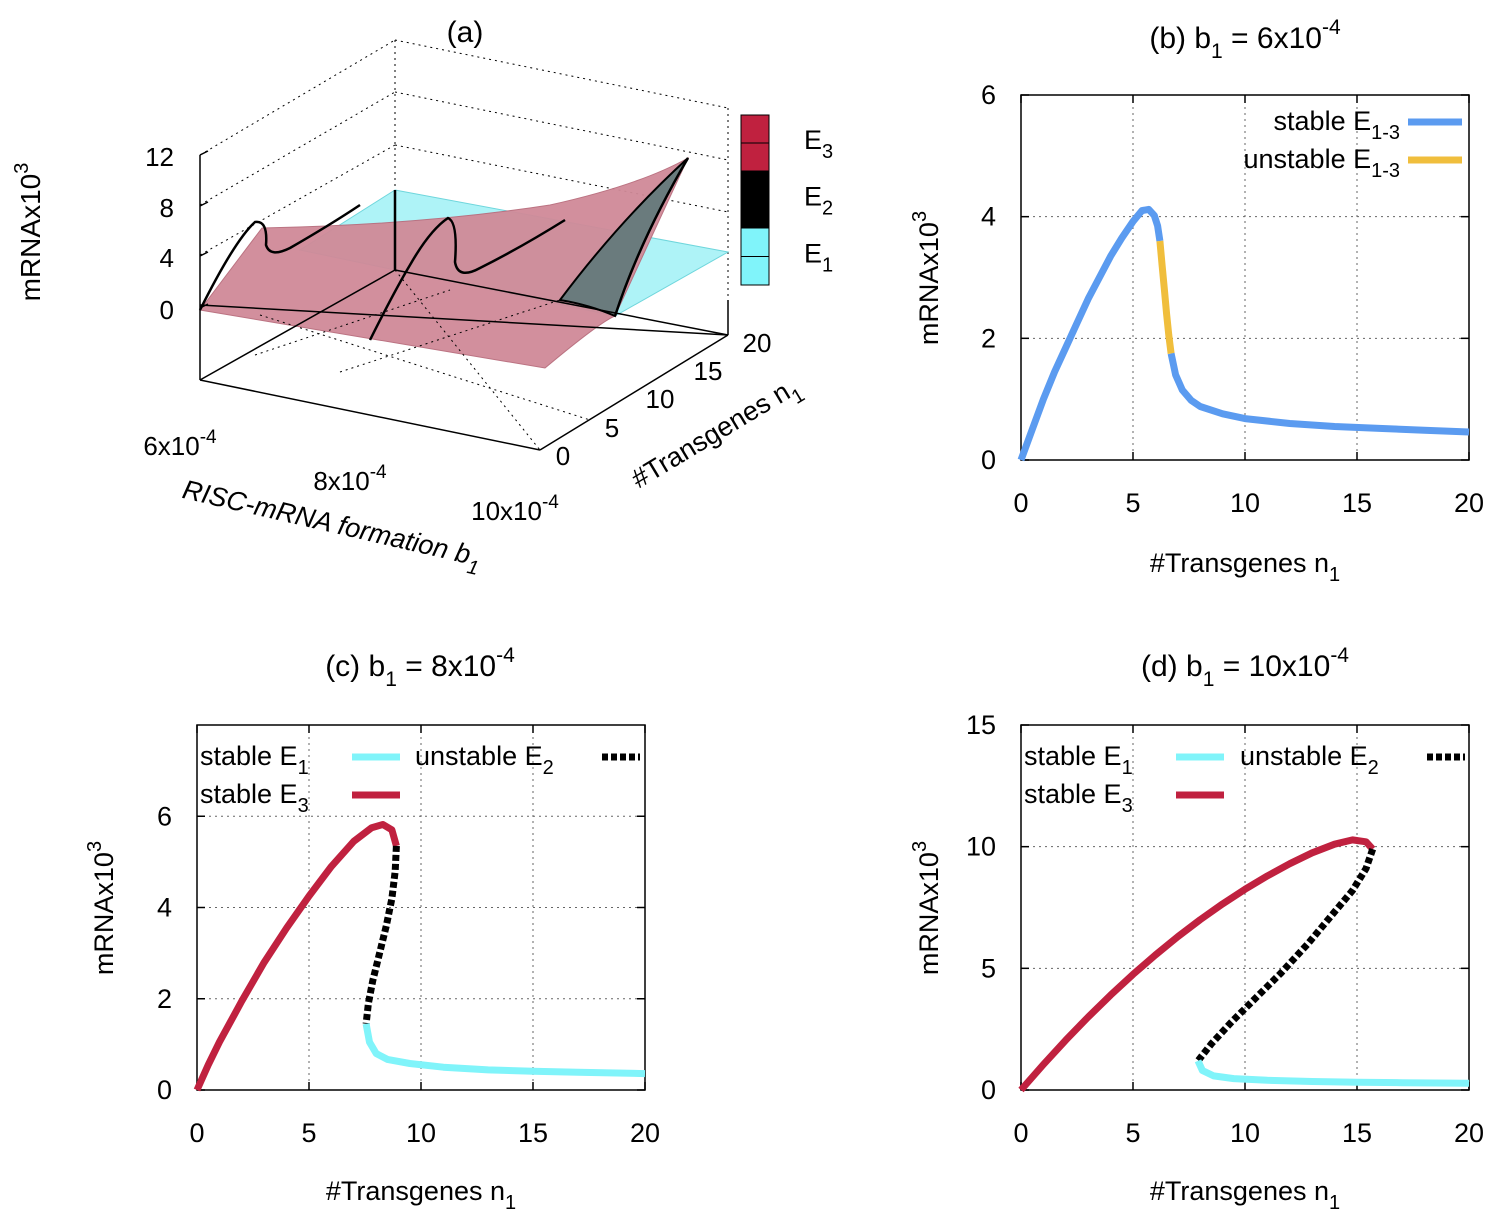 The image size is (1495, 1216). Describe the element at coordinates (708, 371) in the screenshot. I see `panel-a-y-tick-3: 15` at that location.